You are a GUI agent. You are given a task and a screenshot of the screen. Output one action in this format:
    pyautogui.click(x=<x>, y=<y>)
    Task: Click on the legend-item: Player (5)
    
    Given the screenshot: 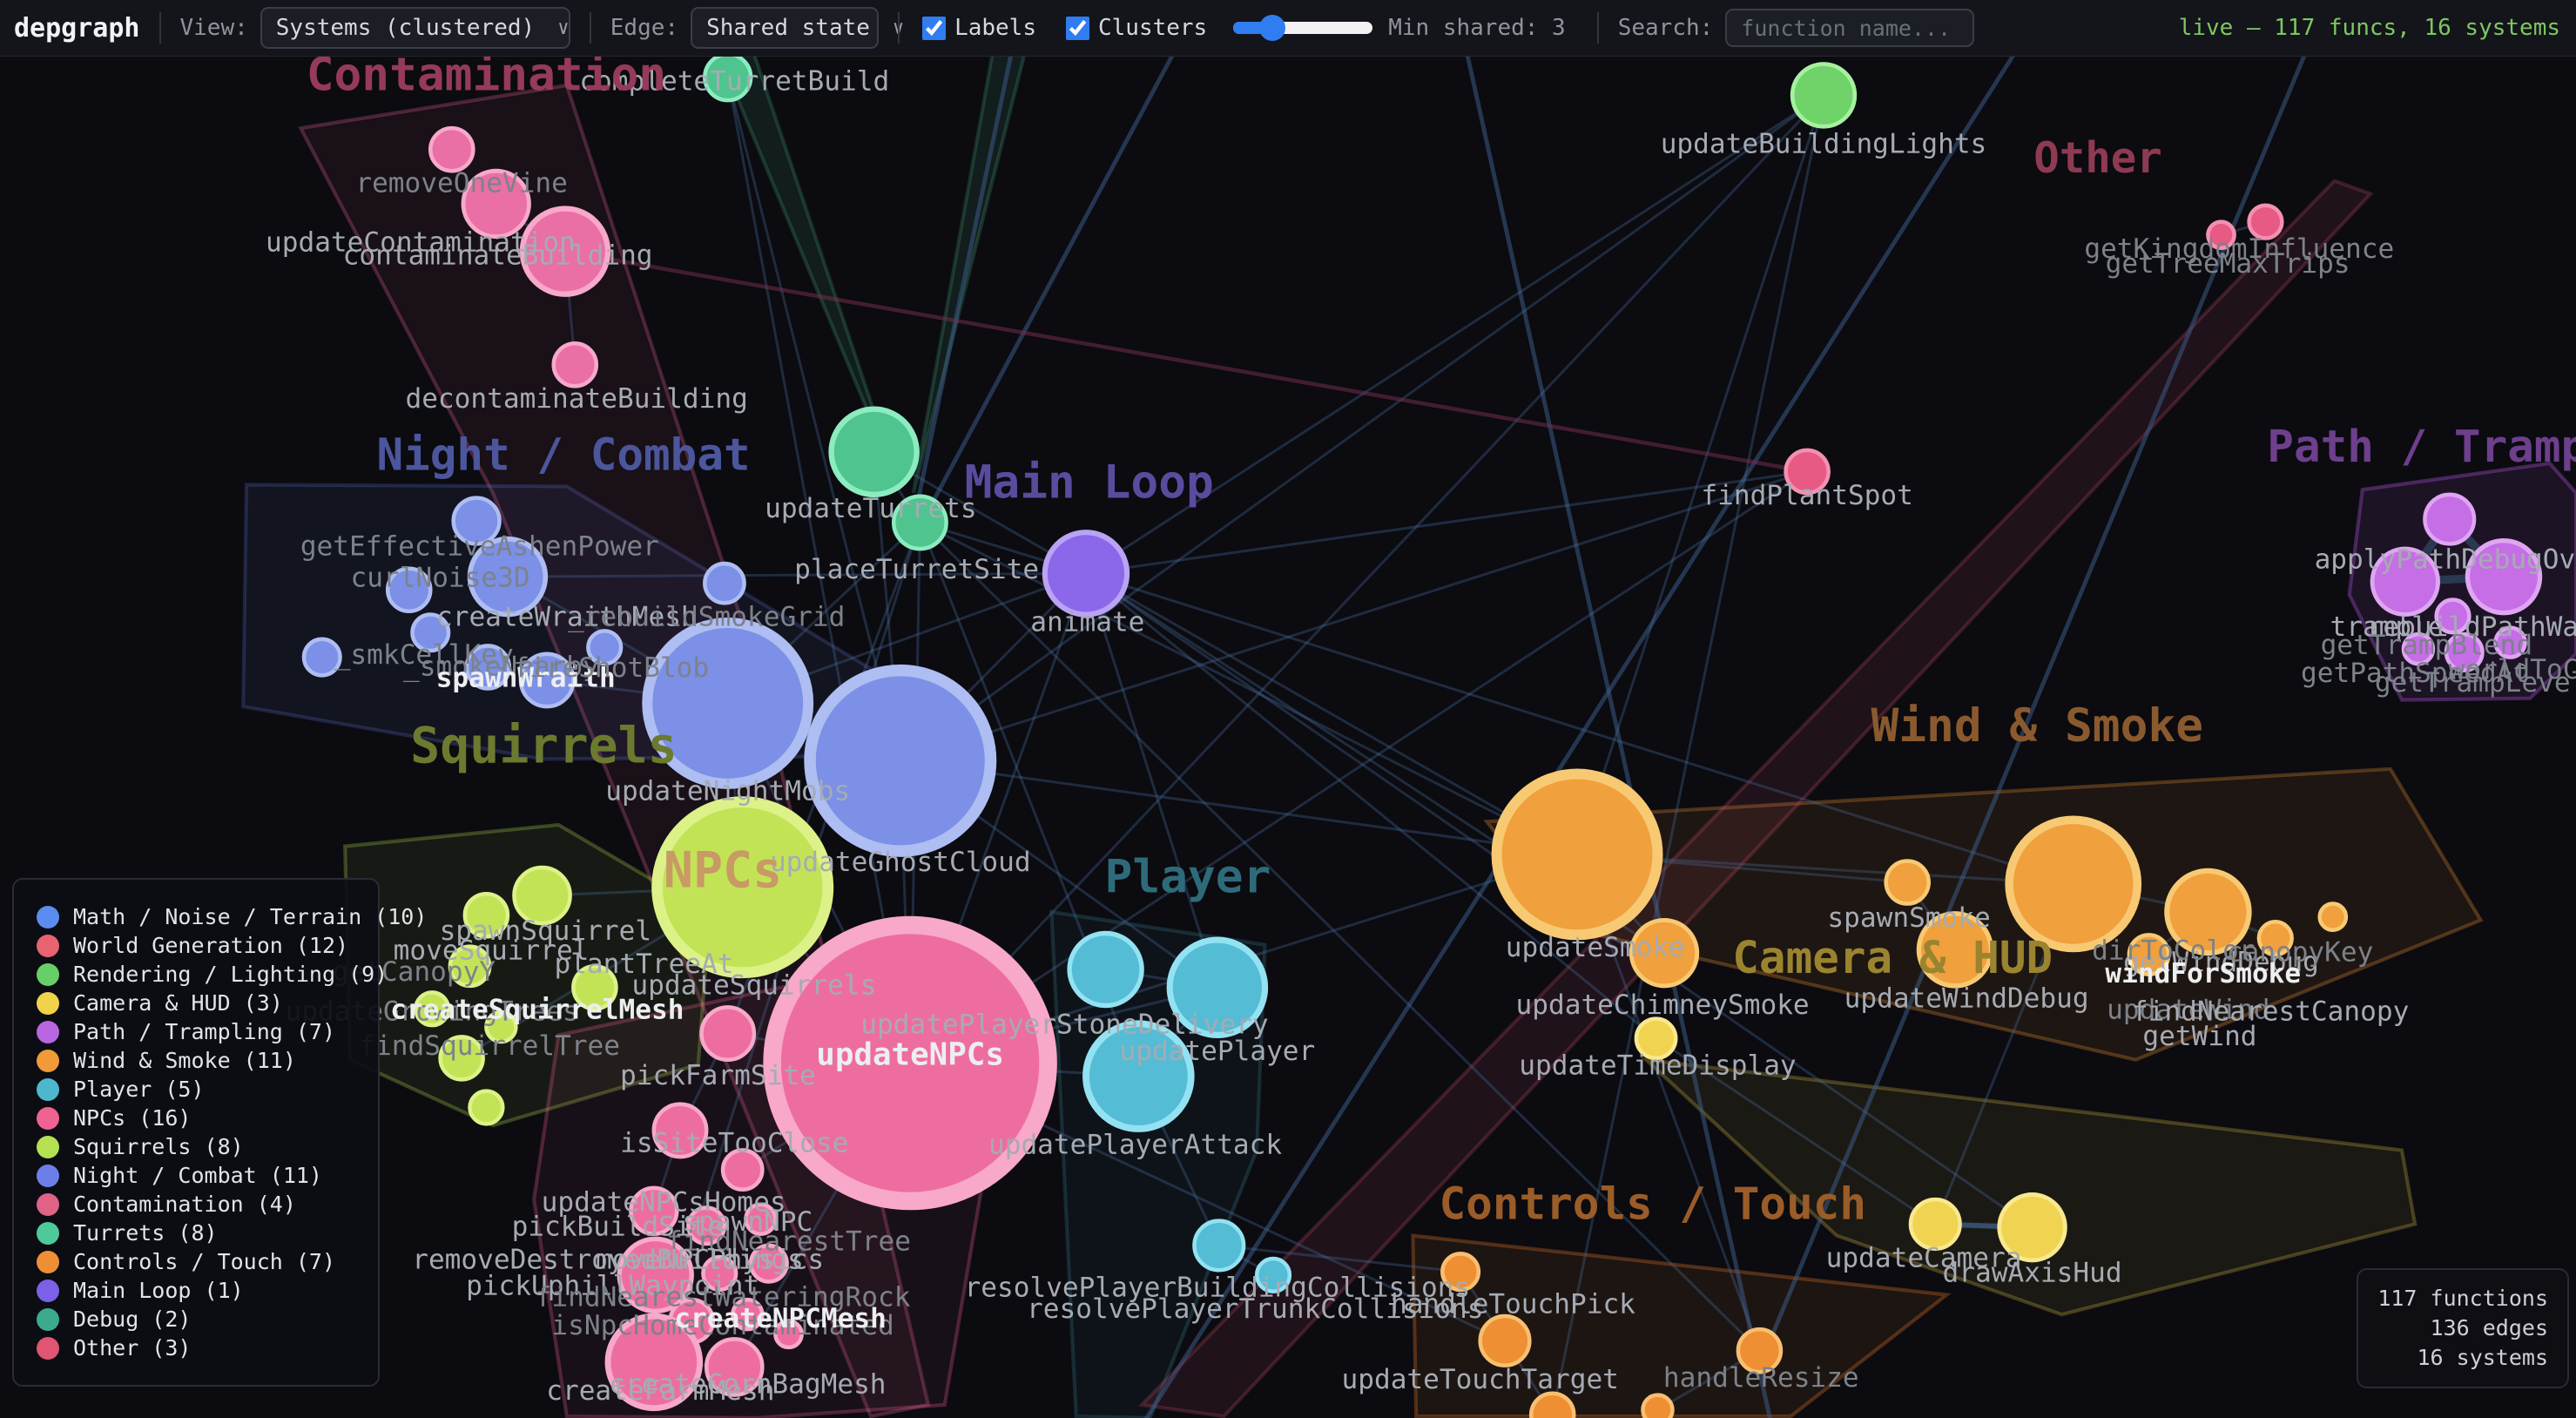 What is the action you would take?
    pyautogui.click(x=208, y=1089)
    